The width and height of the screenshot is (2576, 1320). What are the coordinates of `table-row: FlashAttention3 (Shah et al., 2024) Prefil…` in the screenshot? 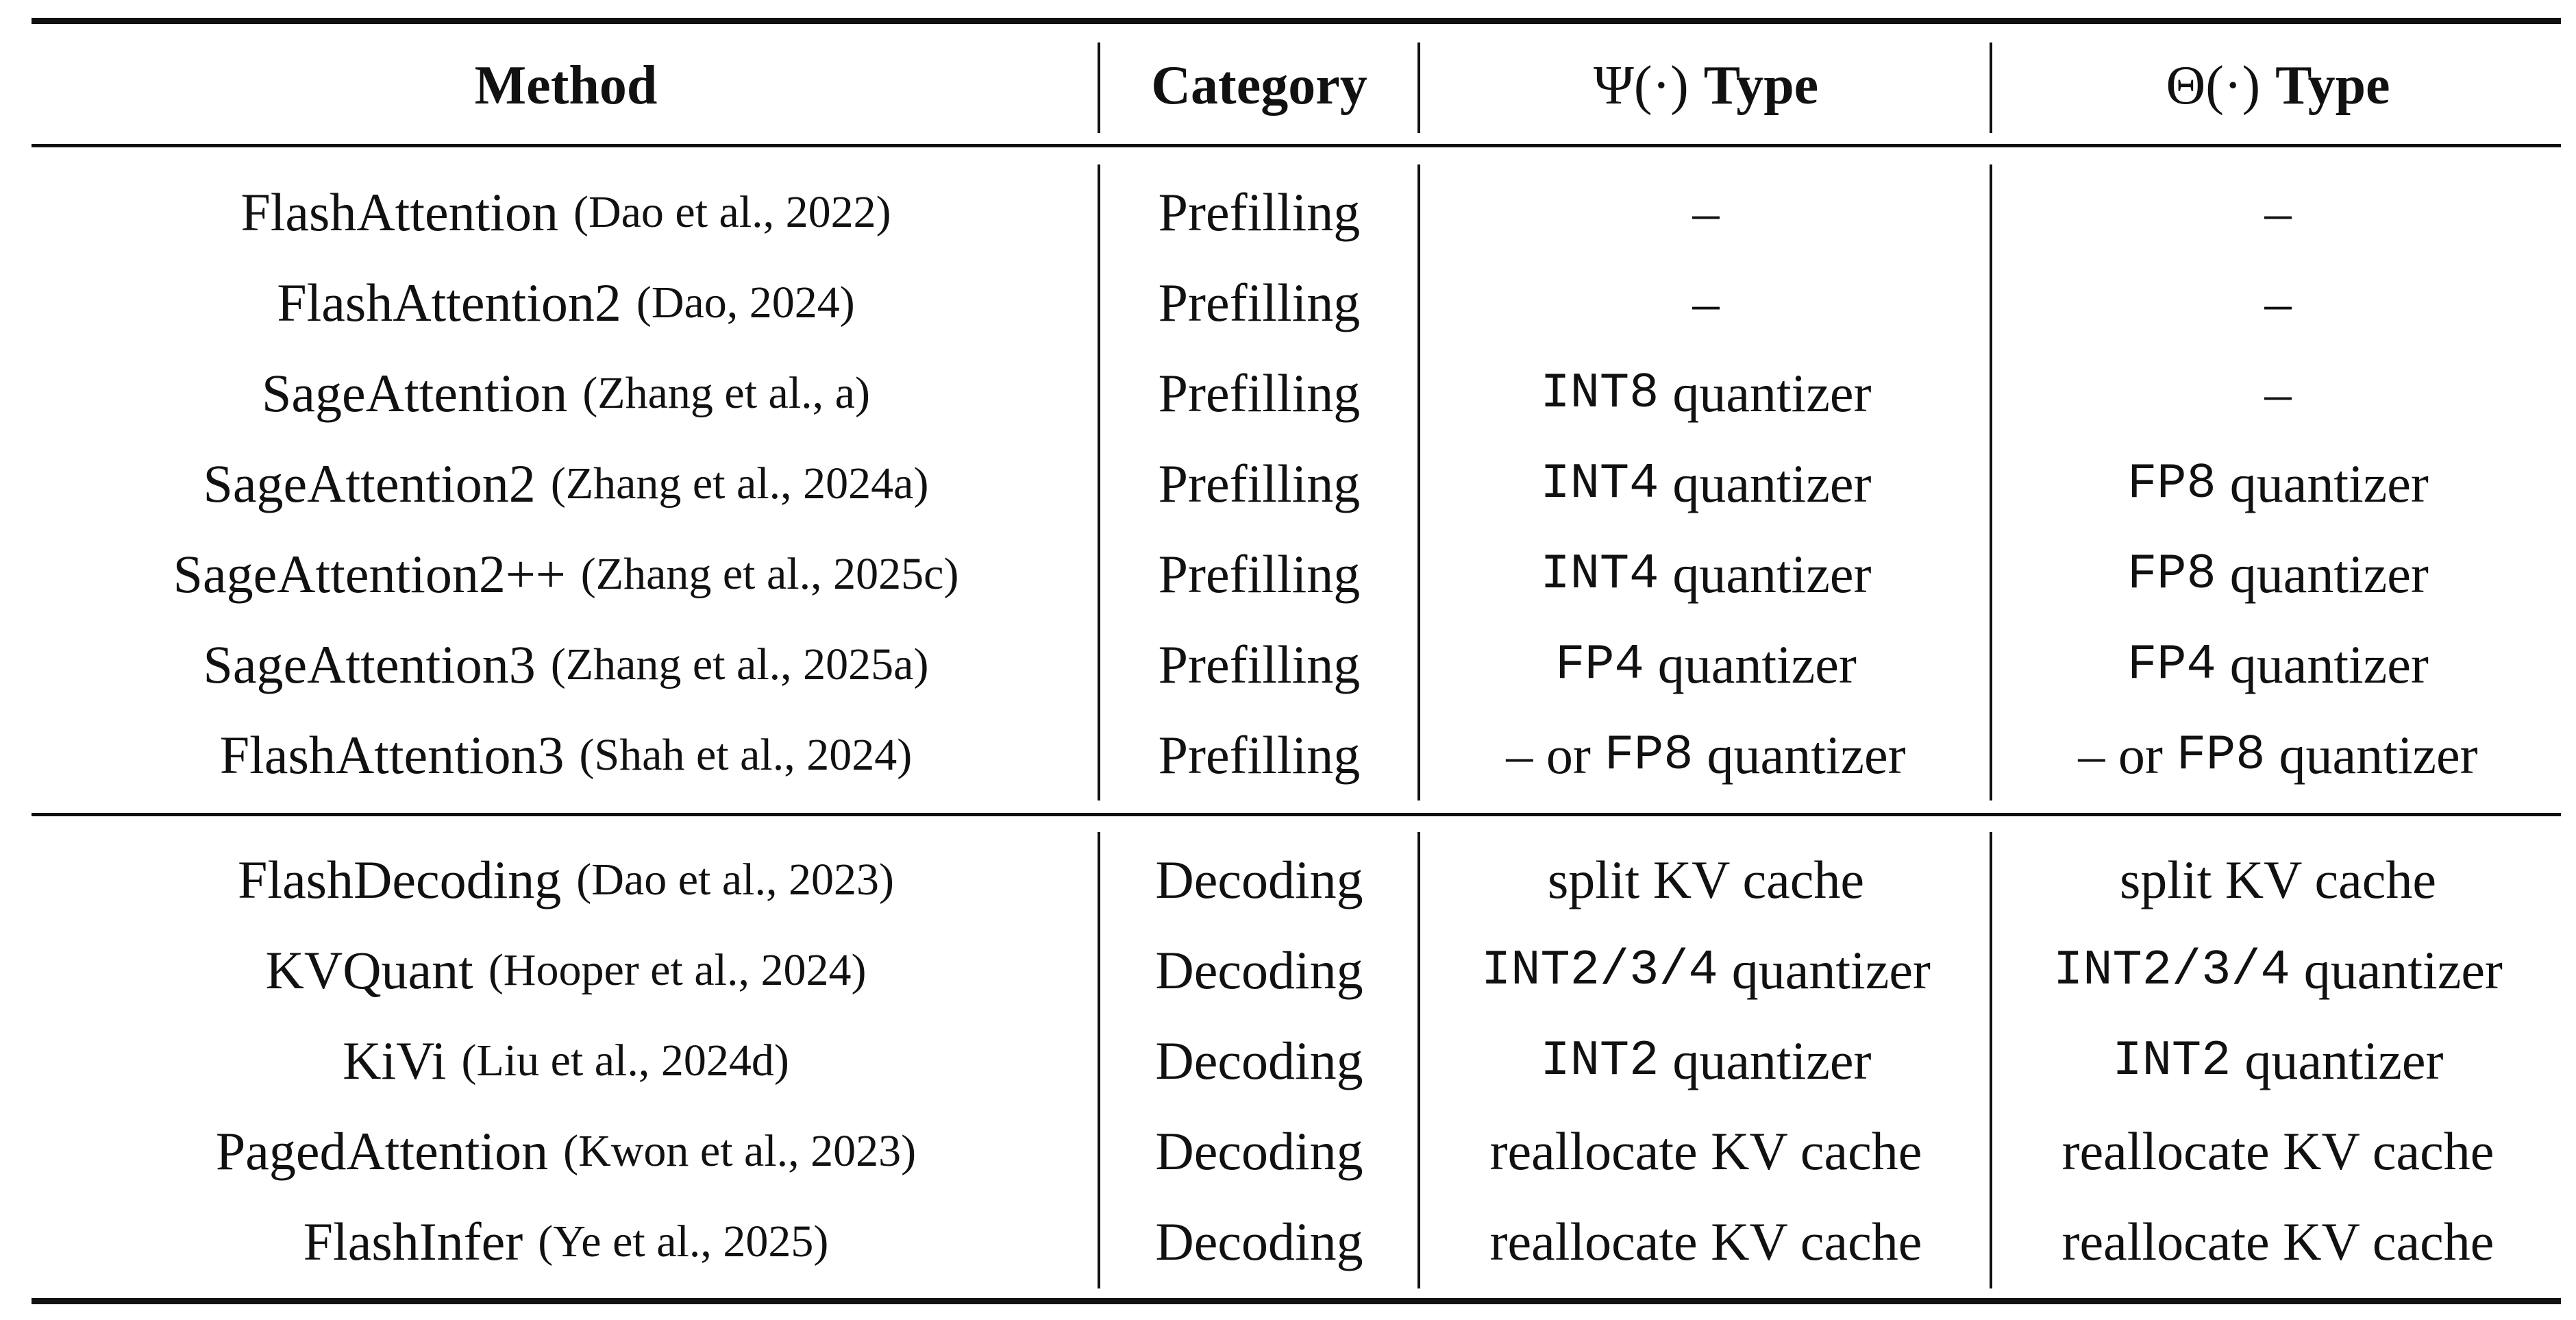 It's located at (1288, 755).